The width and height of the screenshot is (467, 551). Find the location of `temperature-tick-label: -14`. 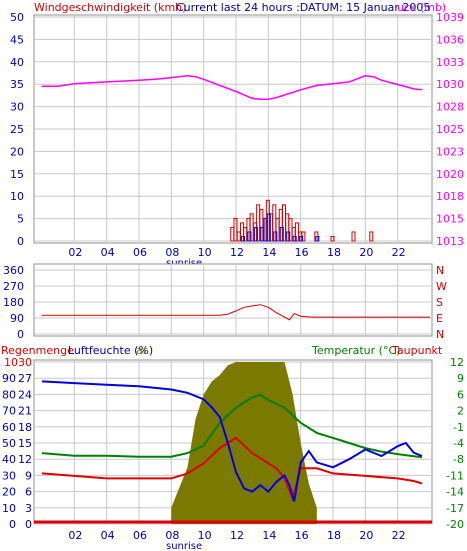

temperature-tick-label: -14 is located at coordinates (455, 492).